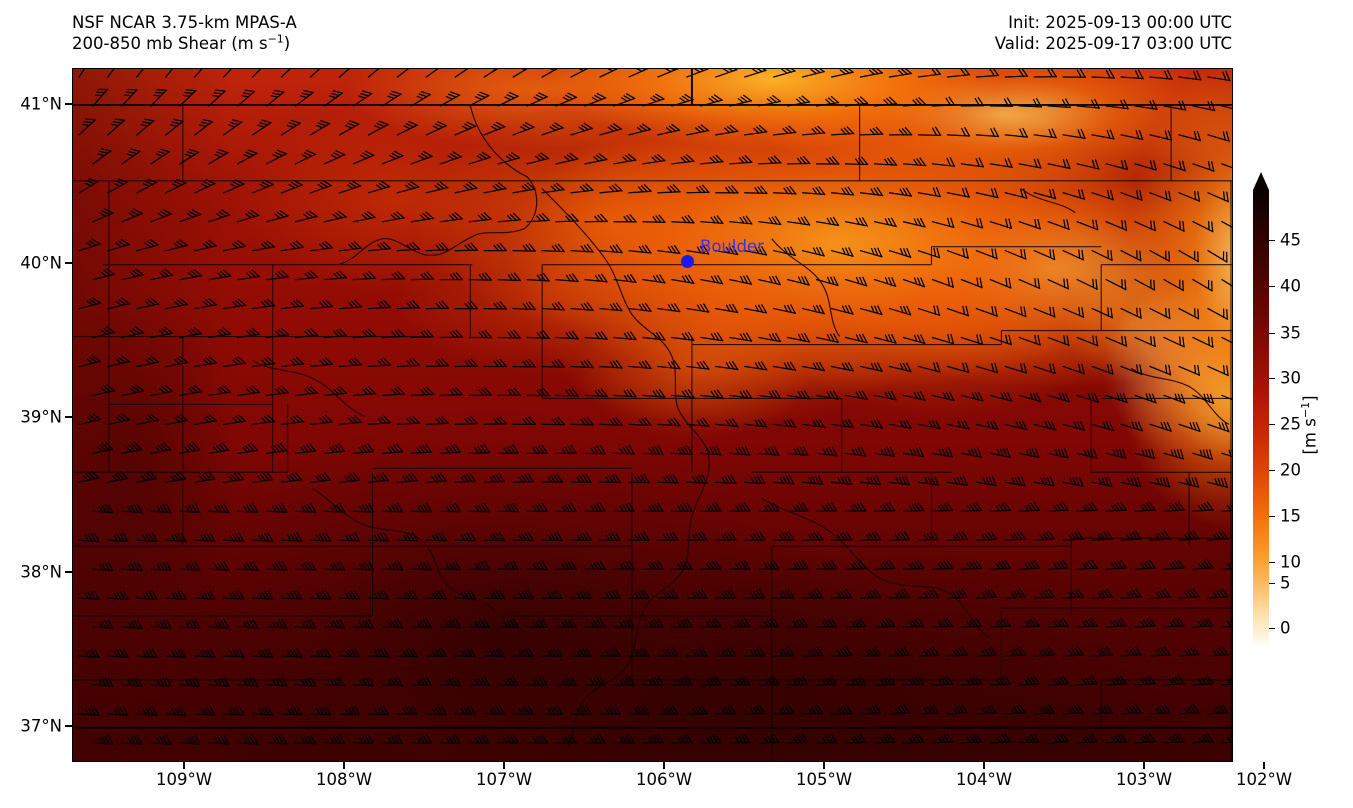  What do you see at coordinates (184, 43) in the screenshot?
I see `field-name-line: 200-850 mb Shear (m s−1)` at bounding box center [184, 43].